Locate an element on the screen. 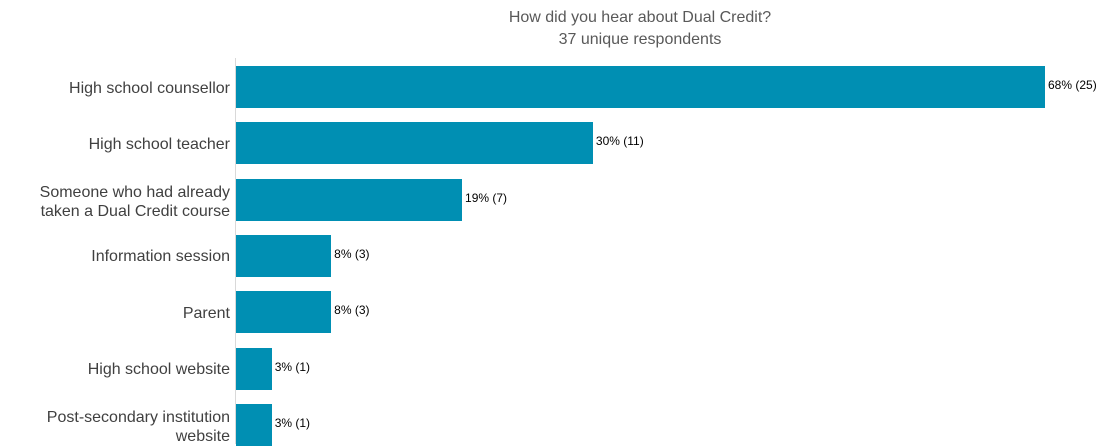 The height and width of the screenshot is (446, 1107). category-label-line: Post-secondary institution is located at coordinates (138, 417).